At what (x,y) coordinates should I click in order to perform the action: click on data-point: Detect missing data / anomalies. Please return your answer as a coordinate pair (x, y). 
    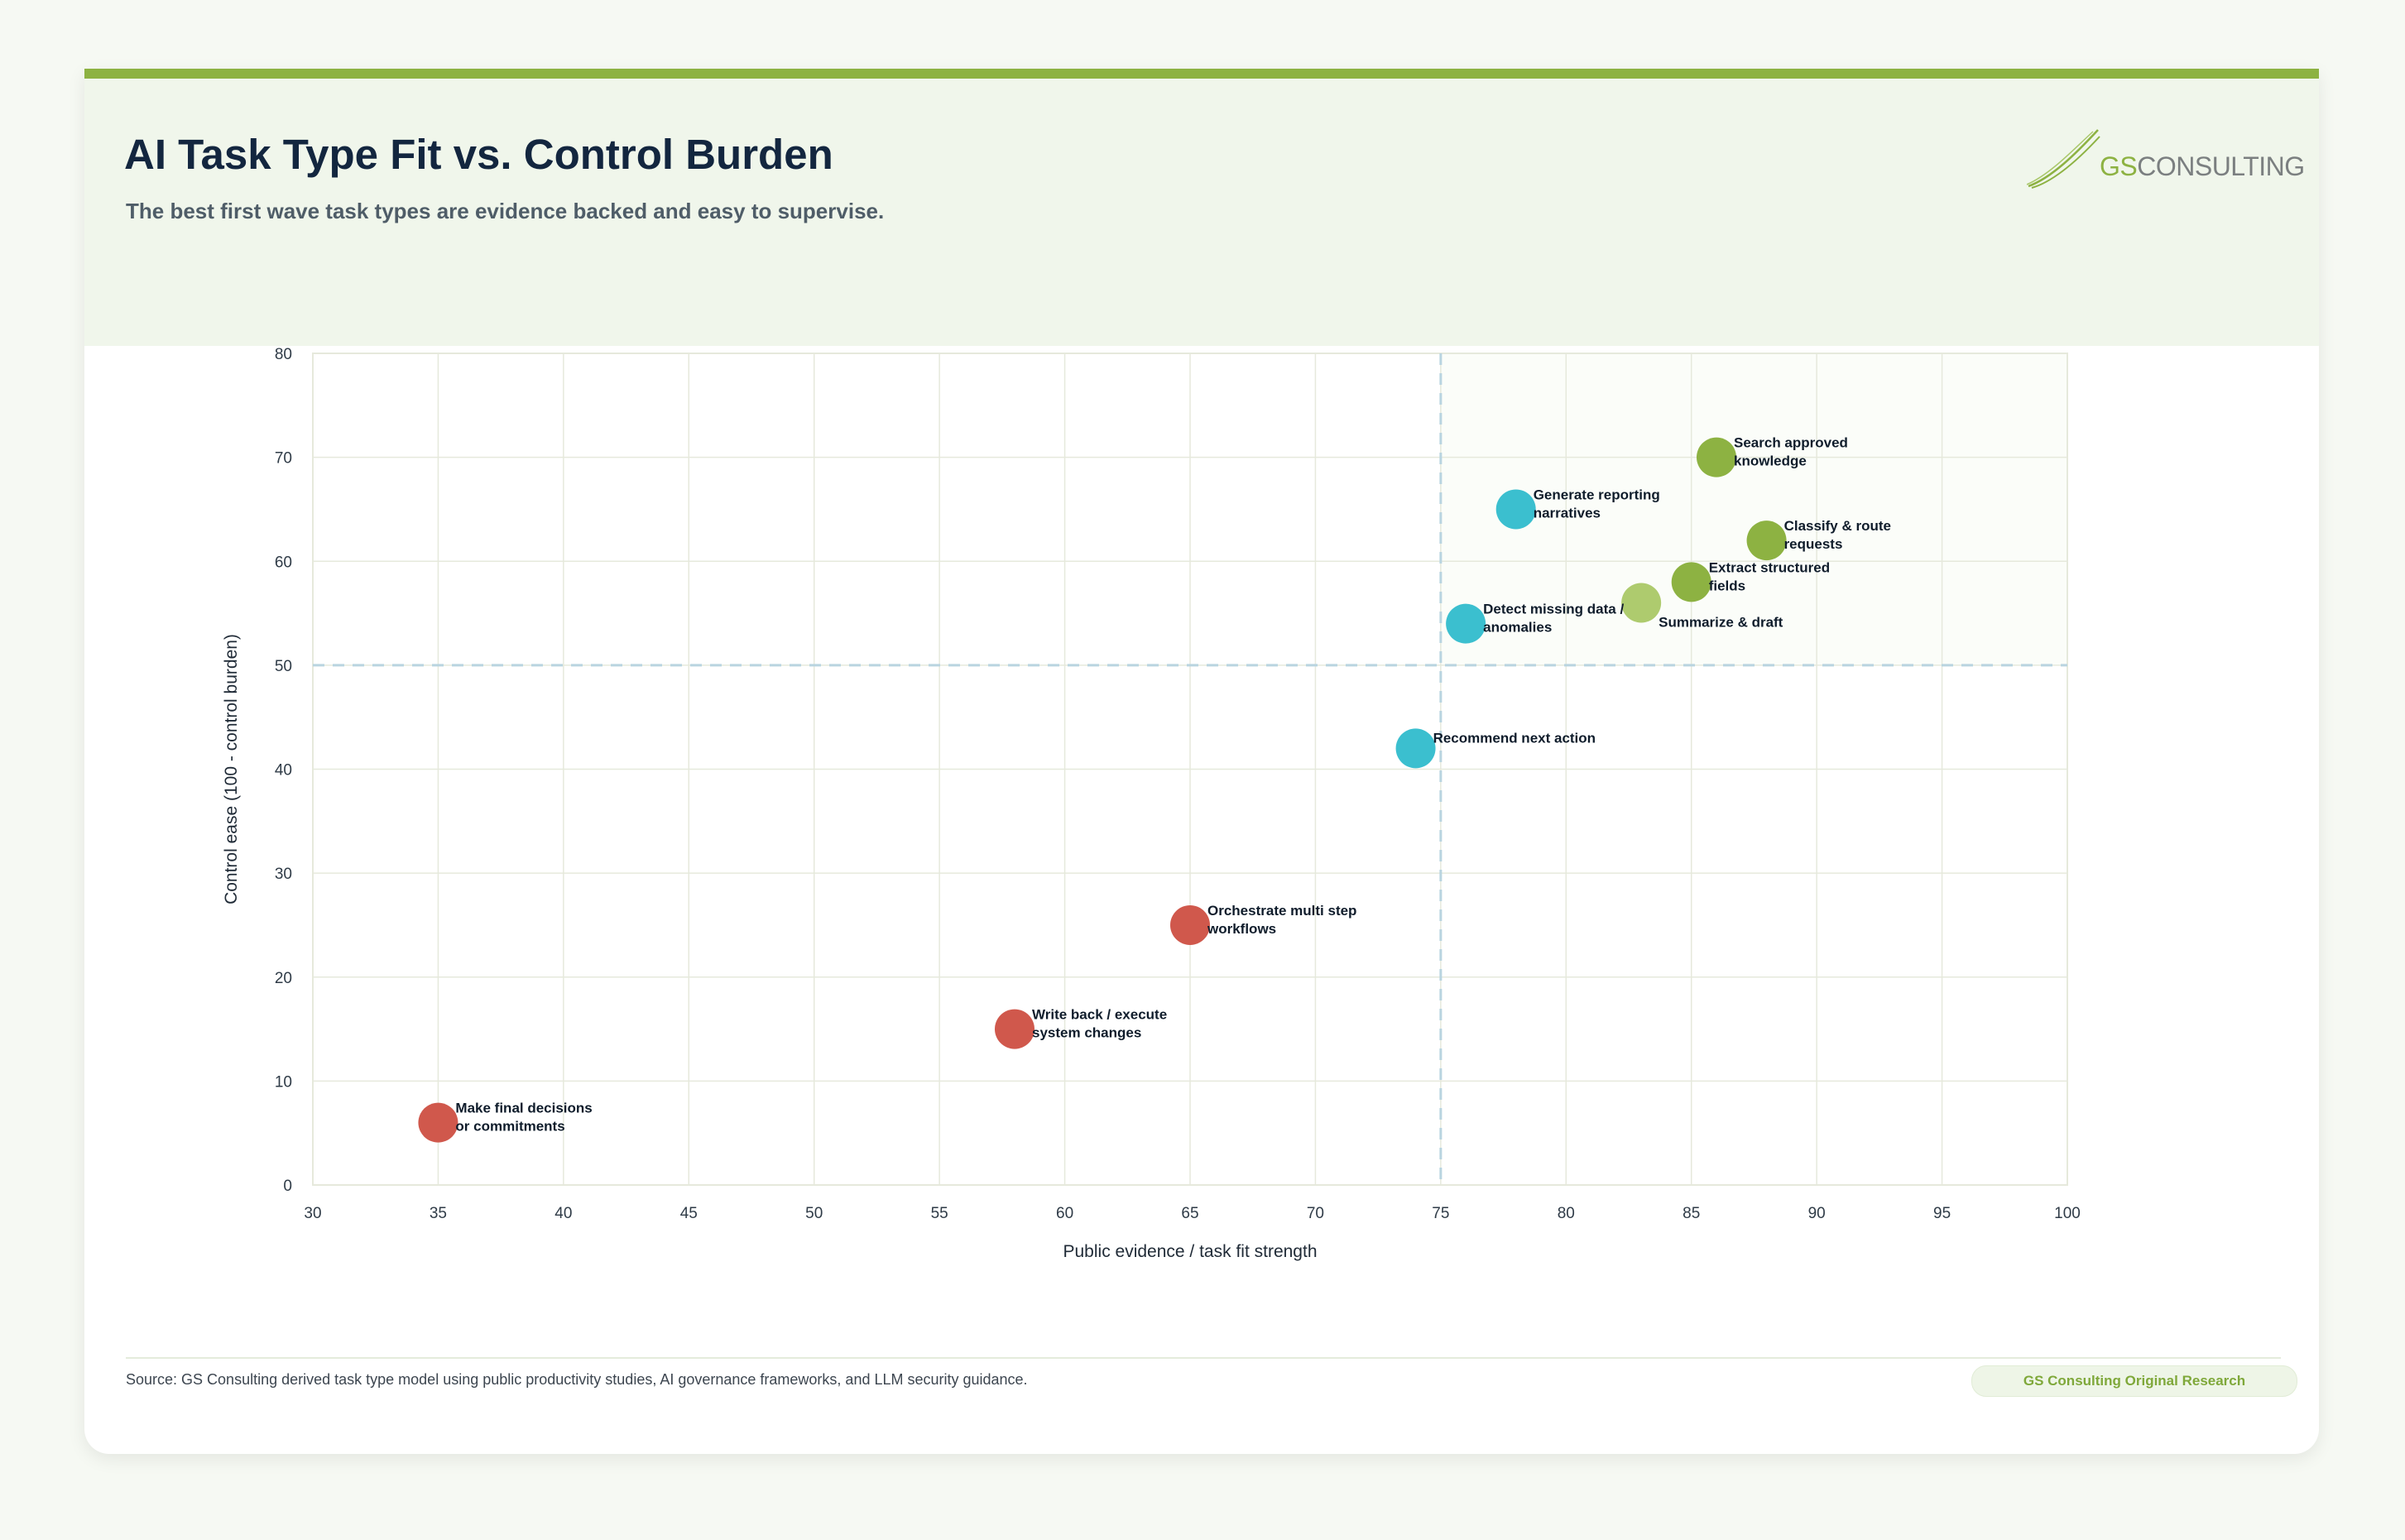
    Looking at the image, I should click on (1535, 623).